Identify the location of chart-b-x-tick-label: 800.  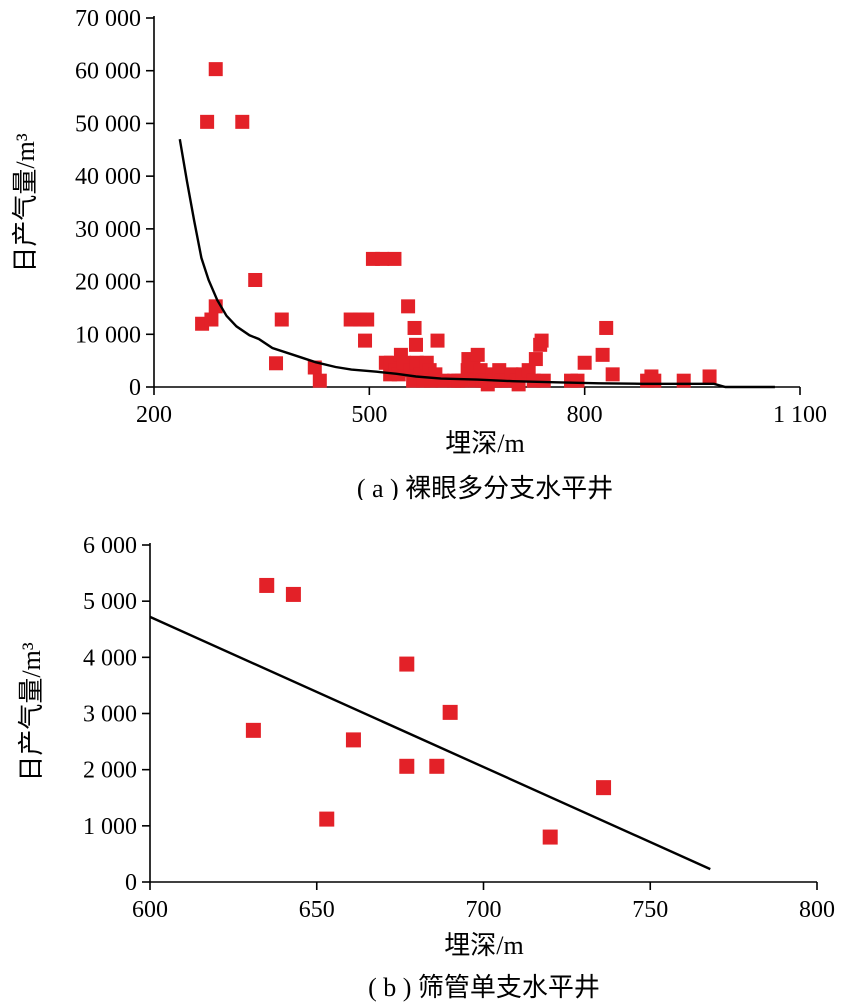
(817, 910).